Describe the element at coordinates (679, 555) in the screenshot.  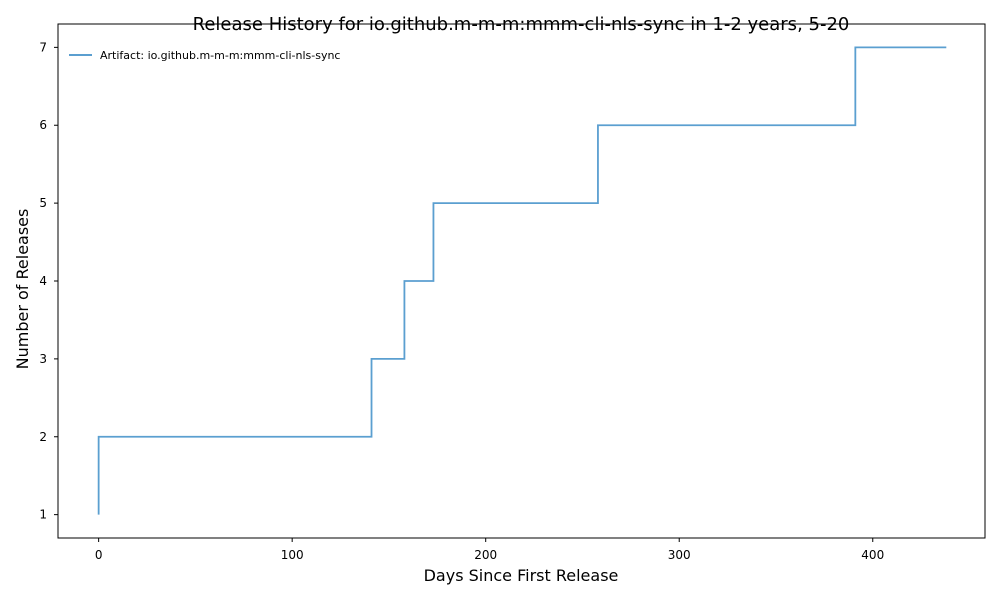
I see `x-tick-label: 300` at that location.